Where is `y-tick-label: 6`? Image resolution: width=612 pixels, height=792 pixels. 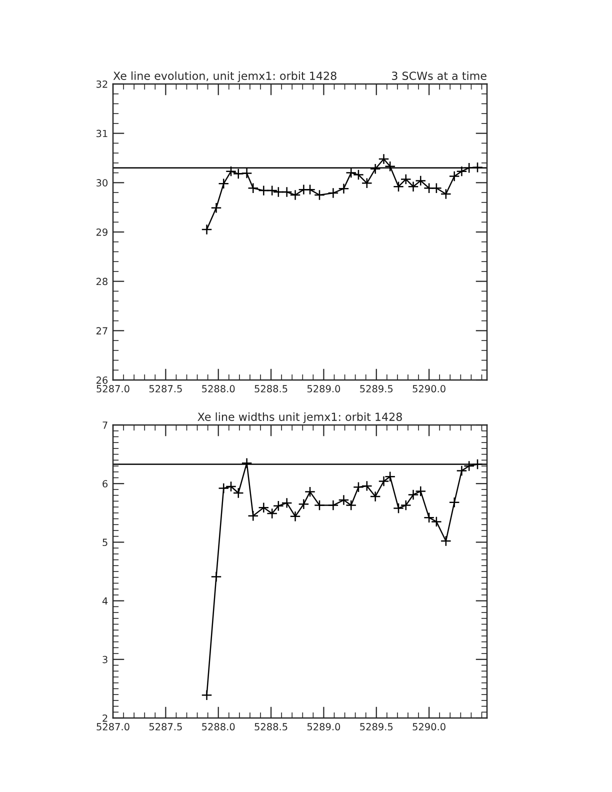
y-tick-label: 6 is located at coordinates (105, 484).